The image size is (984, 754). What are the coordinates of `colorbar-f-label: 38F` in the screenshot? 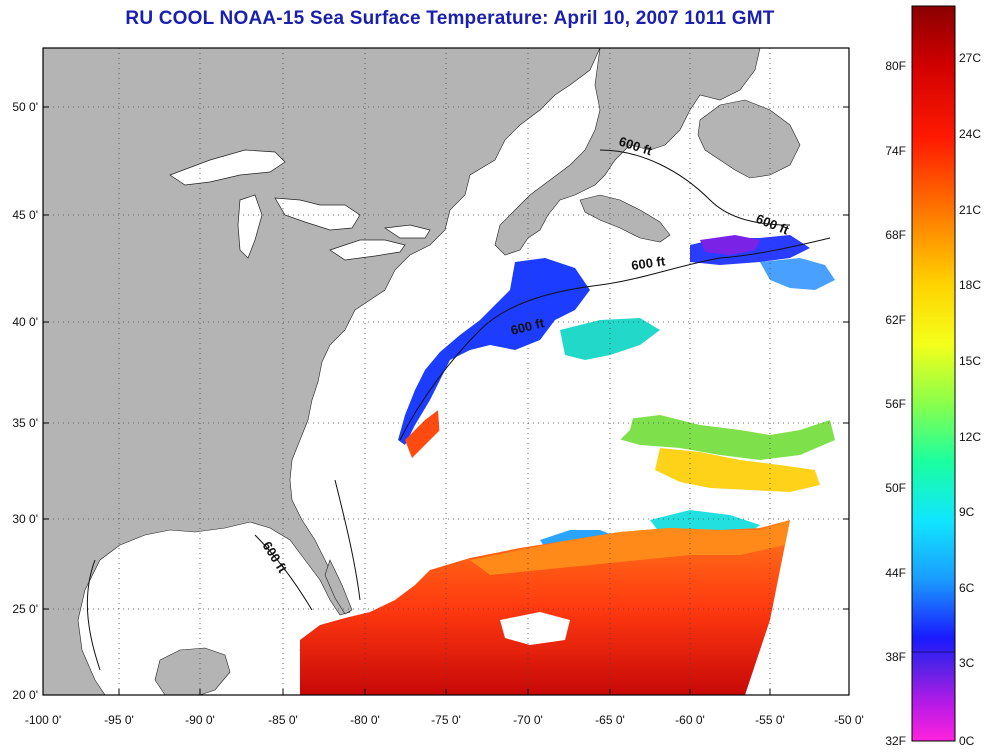 It's located at (895, 657).